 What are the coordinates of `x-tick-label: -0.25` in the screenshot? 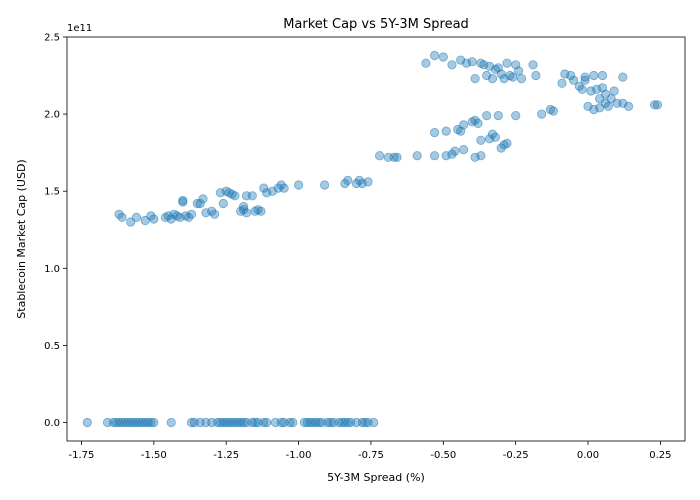 It's located at (516, 455).